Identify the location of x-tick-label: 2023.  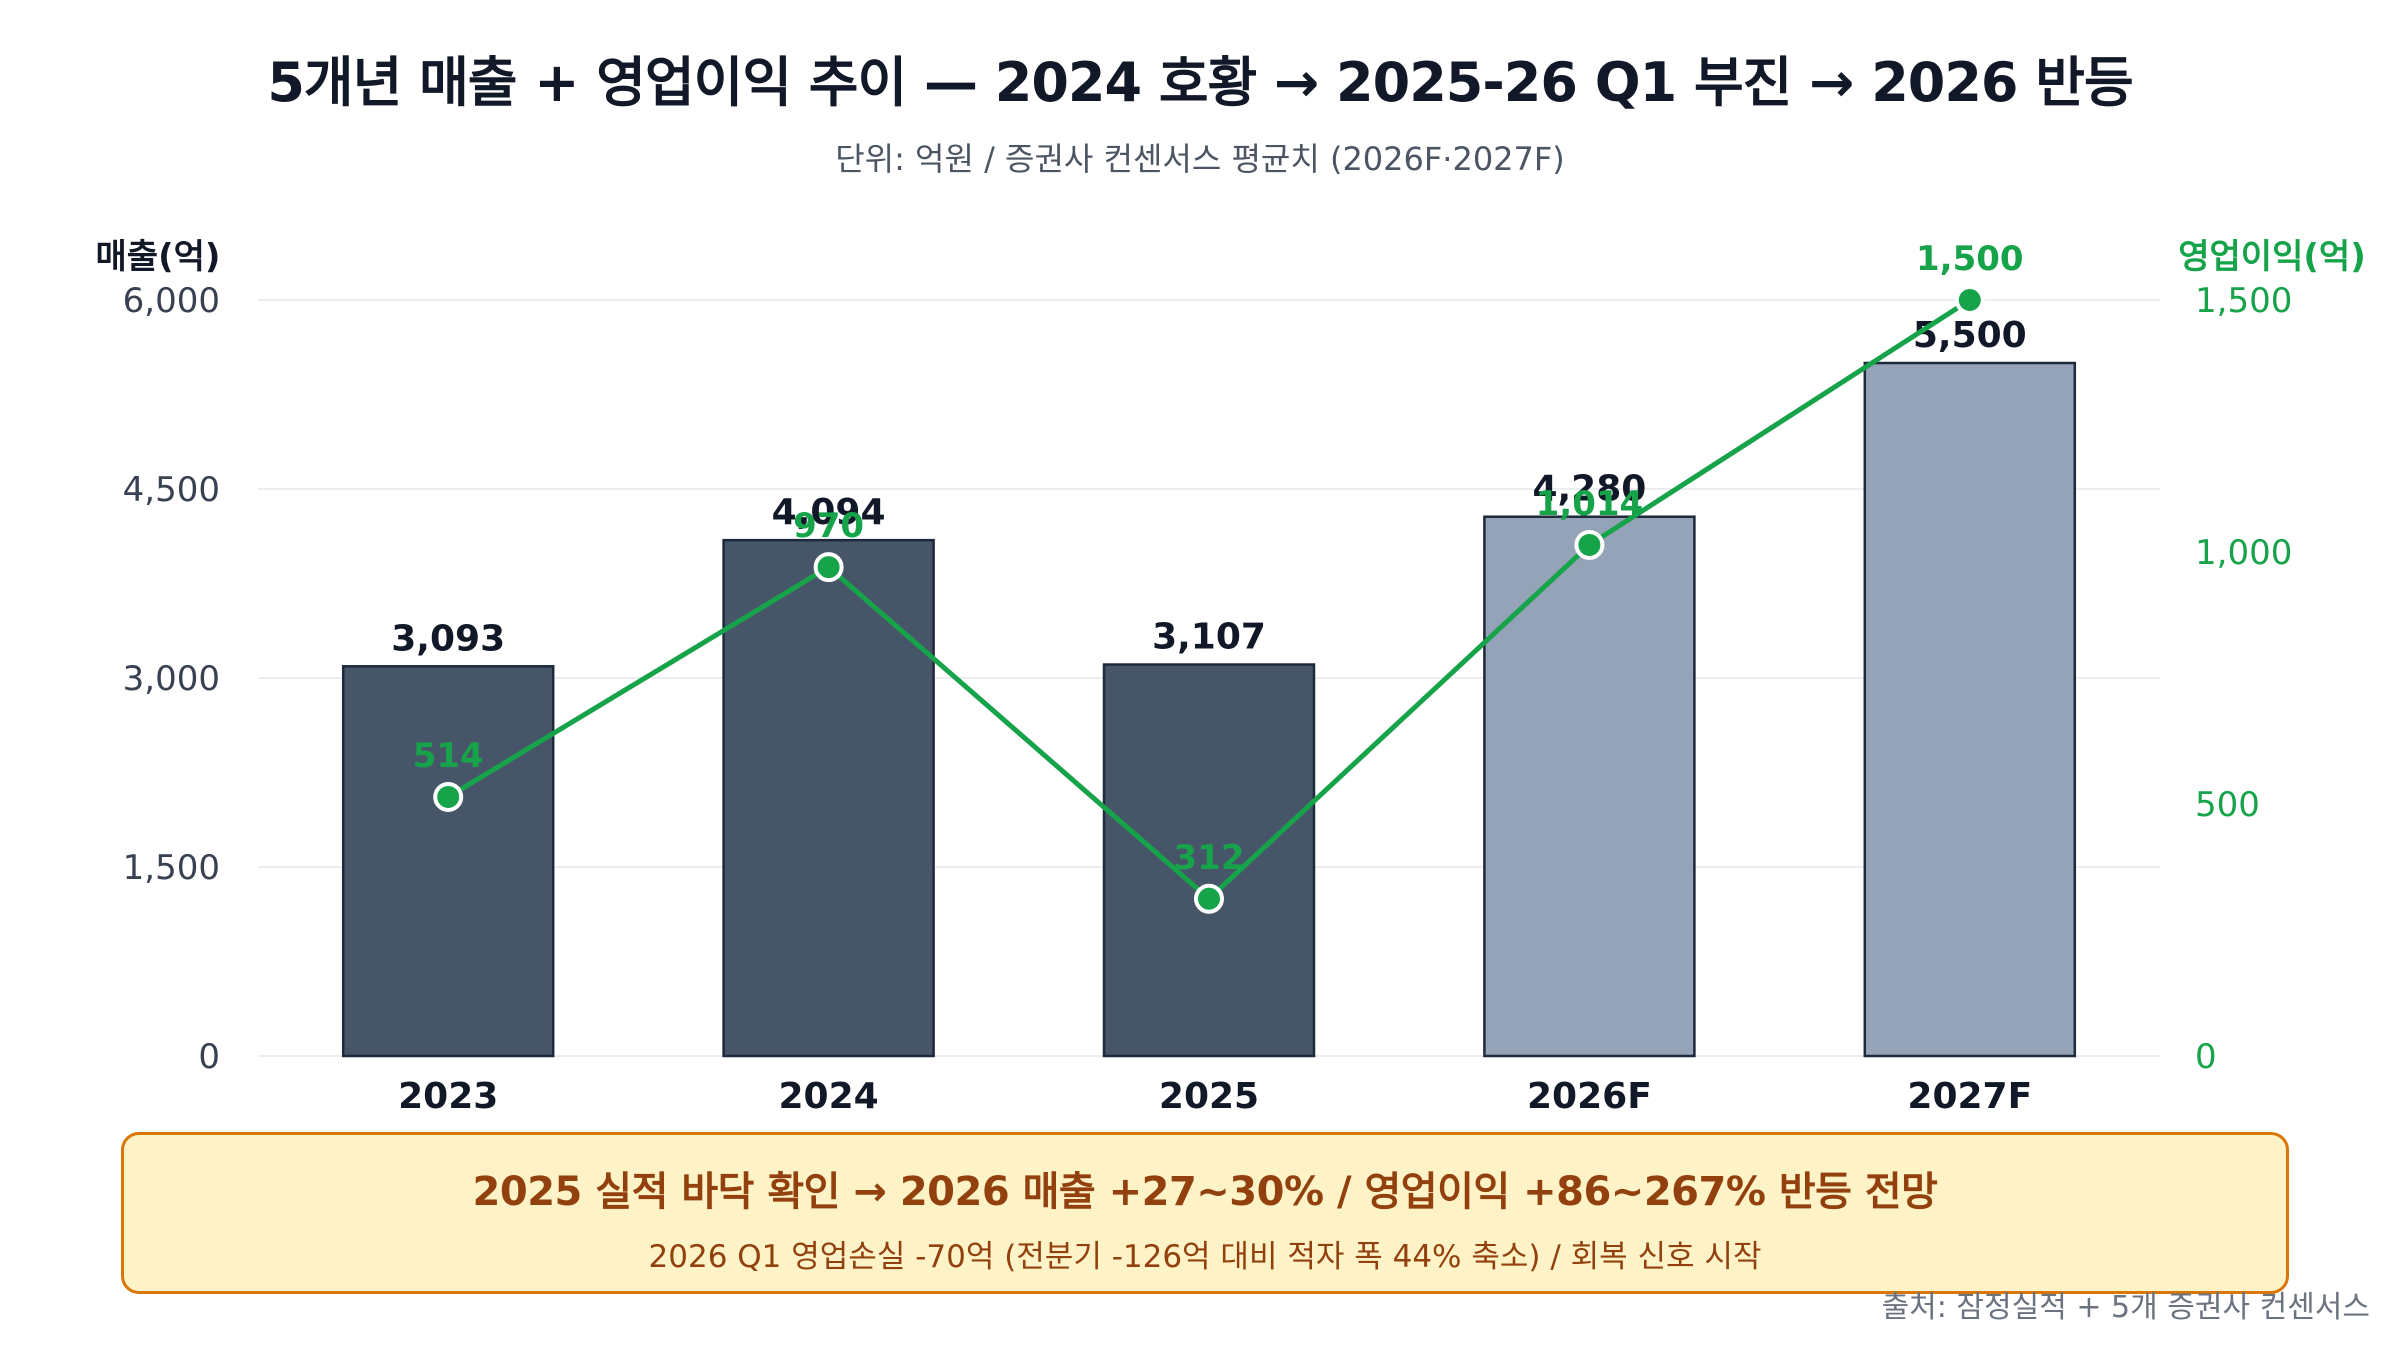
(448, 1096).